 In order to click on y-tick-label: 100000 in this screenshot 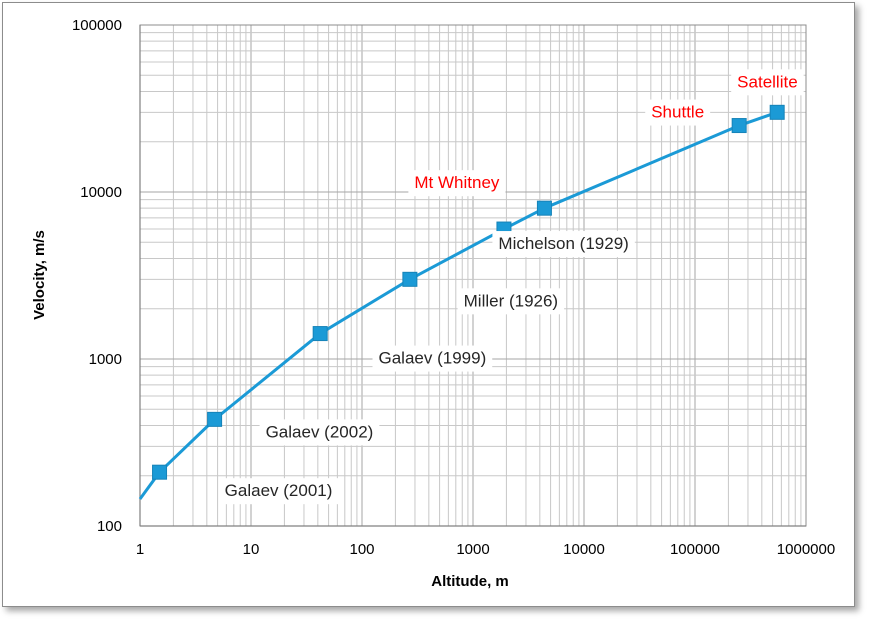, I will do `click(97, 25)`.